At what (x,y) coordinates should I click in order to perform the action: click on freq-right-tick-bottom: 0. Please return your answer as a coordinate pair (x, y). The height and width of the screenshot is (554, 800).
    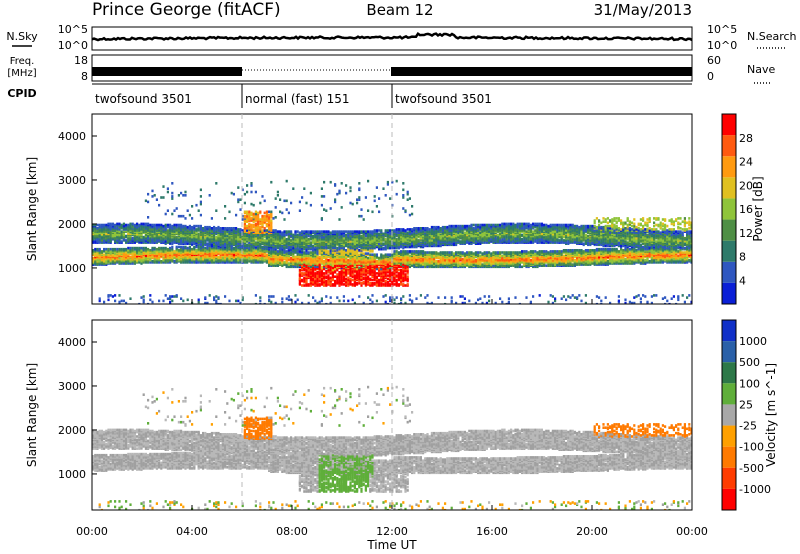
    Looking at the image, I should click on (710, 76).